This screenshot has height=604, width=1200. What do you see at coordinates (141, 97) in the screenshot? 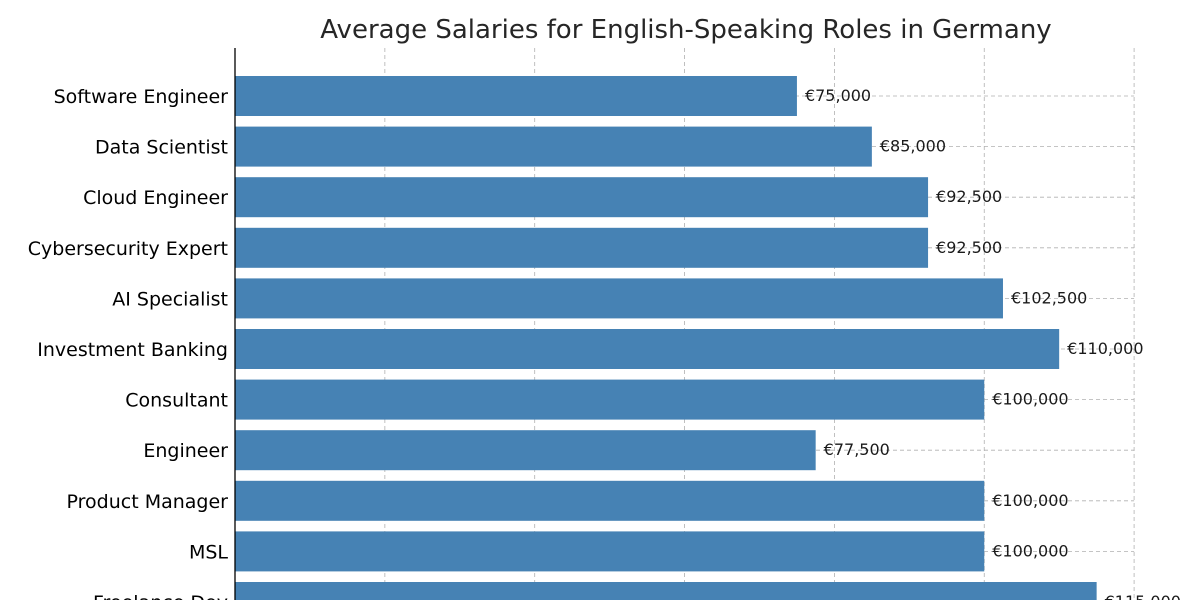
I see `category-label: Software Engineer` at bounding box center [141, 97].